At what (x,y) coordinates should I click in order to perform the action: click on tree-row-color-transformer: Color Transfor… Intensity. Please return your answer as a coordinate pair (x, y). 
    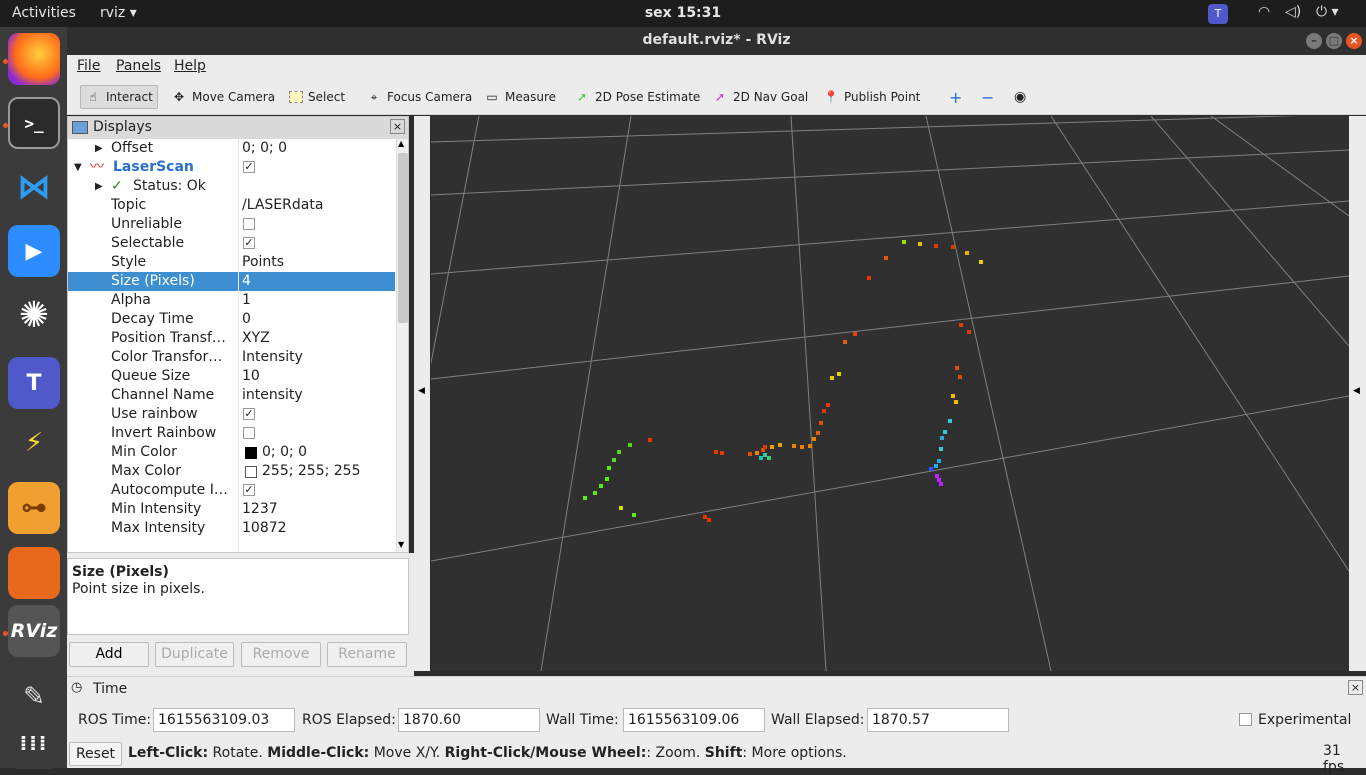
    Looking at the image, I should click on (207, 357).